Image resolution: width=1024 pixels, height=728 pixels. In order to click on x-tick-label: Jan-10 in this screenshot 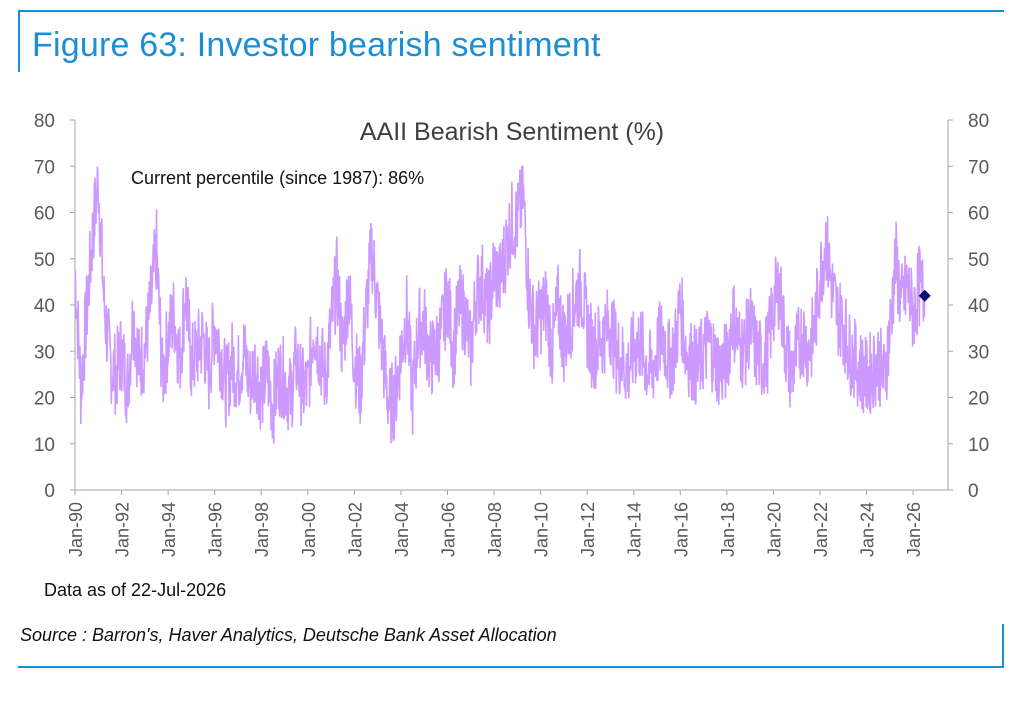, I will do `click(542, 529)`.